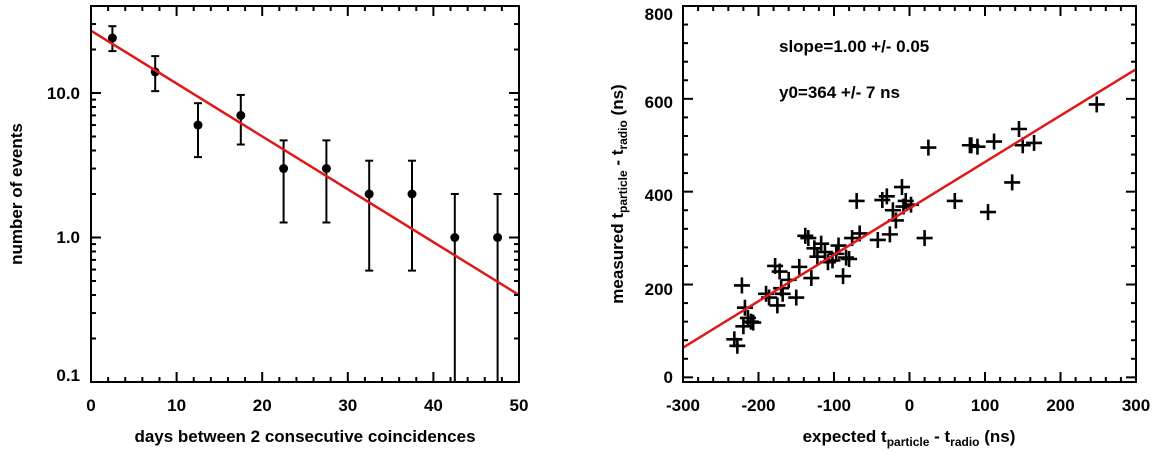 The image size is (1161, 454). What do you see at coordinates (659, 14) in the screenshot?
I see `right-y-tick-label-4: 800` at bounding box center [659, 14].